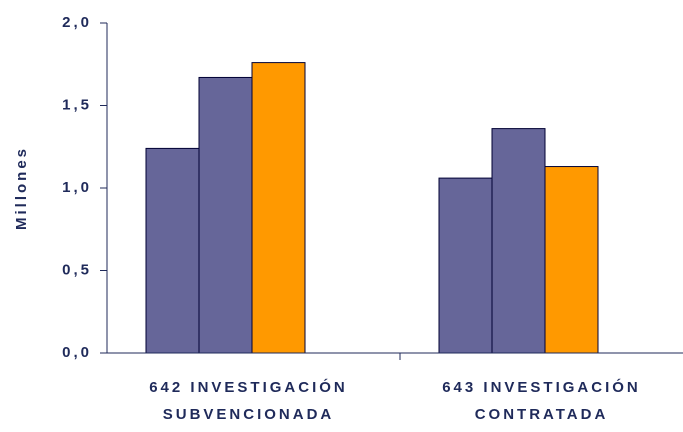  What do you see at coordinates (542, 414) in the screenshot?
I see `x-tick-label: CONTRATADA` at bounding box center [542, 414].